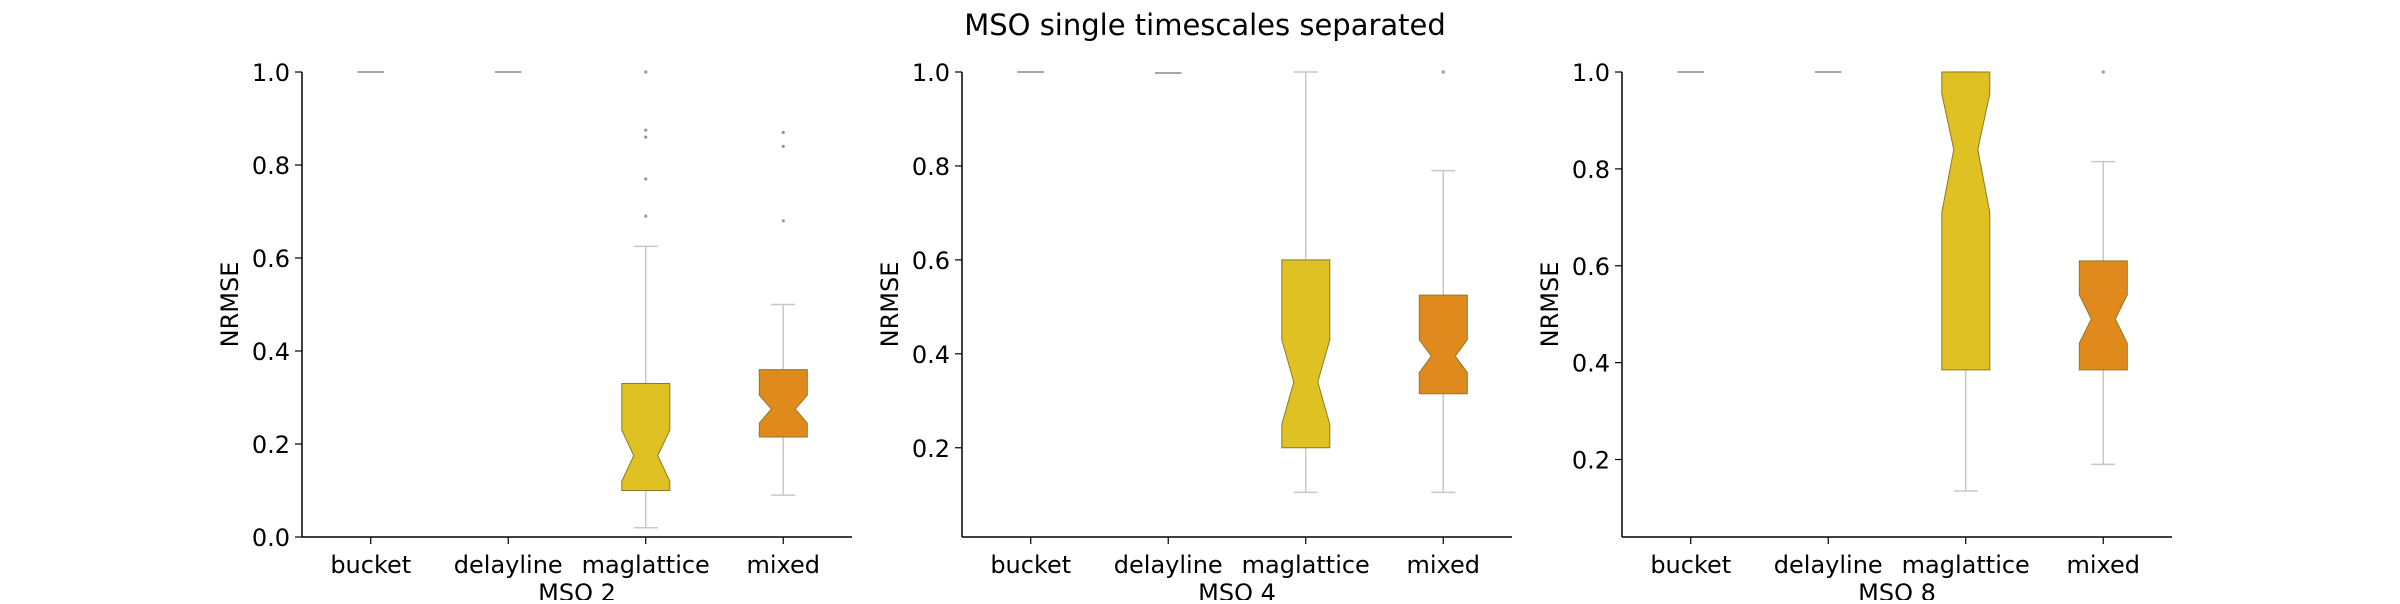 This screenshot has height=604, width=2400. What do you see at coordinates (1205, 25) in the screenshot?
I see `figure-title: MSO single timescales separated` at bounding box center [1205, 25].